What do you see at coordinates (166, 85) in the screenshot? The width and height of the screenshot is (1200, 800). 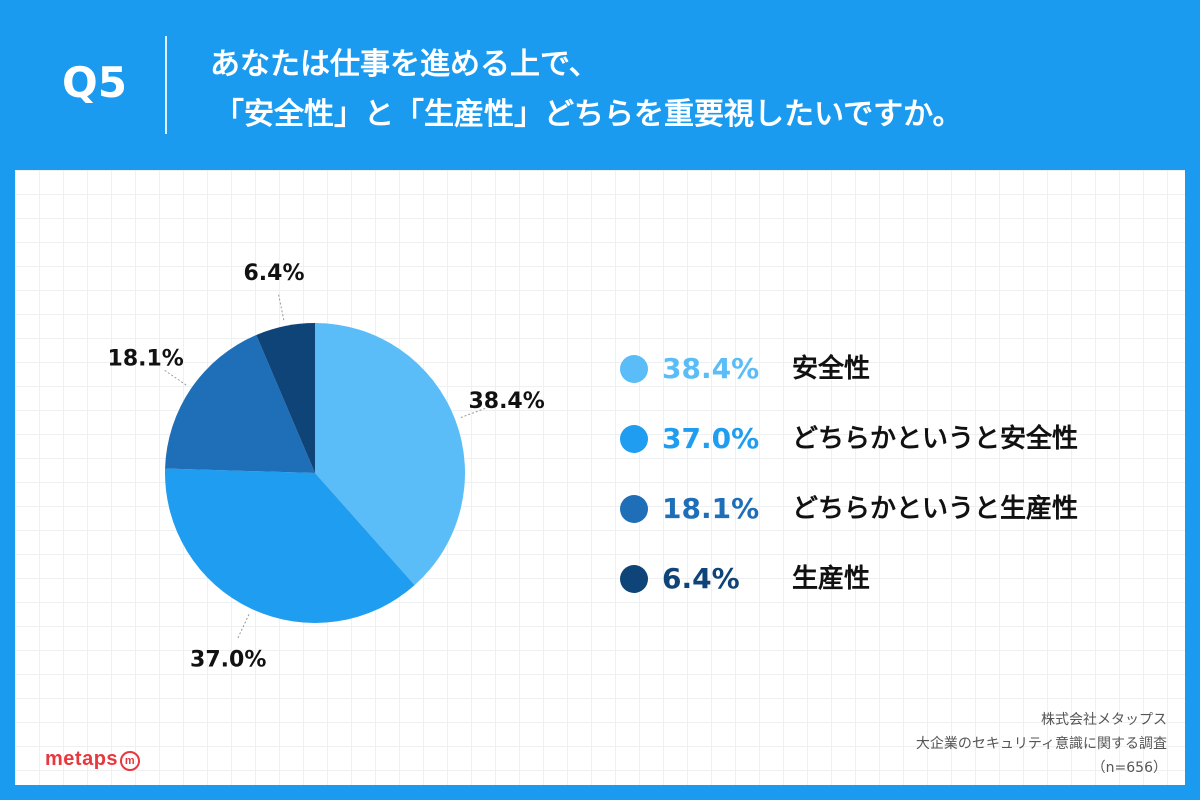 I see `header-divider` at bounding box center [166, 85].